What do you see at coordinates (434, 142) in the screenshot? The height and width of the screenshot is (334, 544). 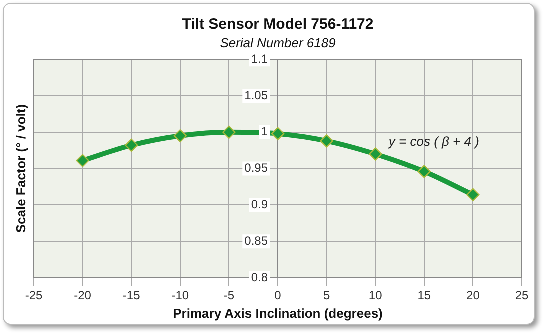 I see `annotation: y = cos ( β + 4 )` at bounding box center [434, 142].